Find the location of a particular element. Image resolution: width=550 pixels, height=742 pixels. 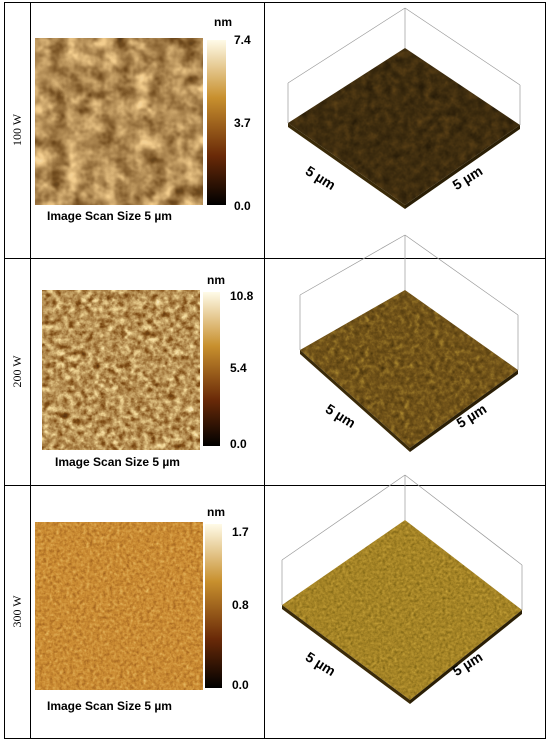

color-bar-tick: 3.7 is located at coordinates (242, 123).